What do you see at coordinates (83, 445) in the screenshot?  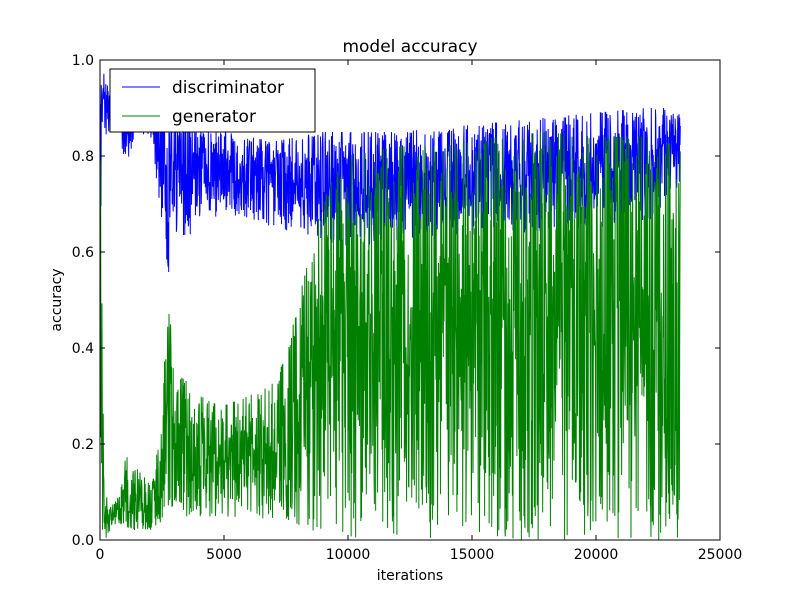 I see `y-tick-label: 0.2` at bounding box center [83, 445].